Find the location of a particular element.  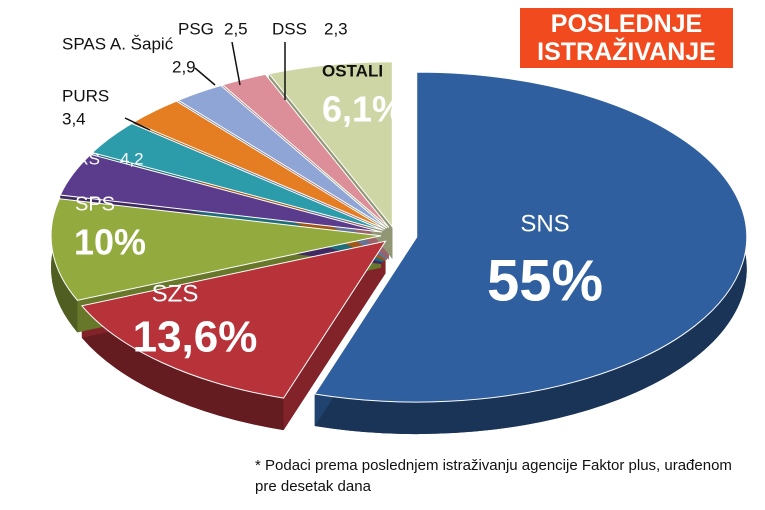

value-label: 10% is located at coordinates (110, 242).